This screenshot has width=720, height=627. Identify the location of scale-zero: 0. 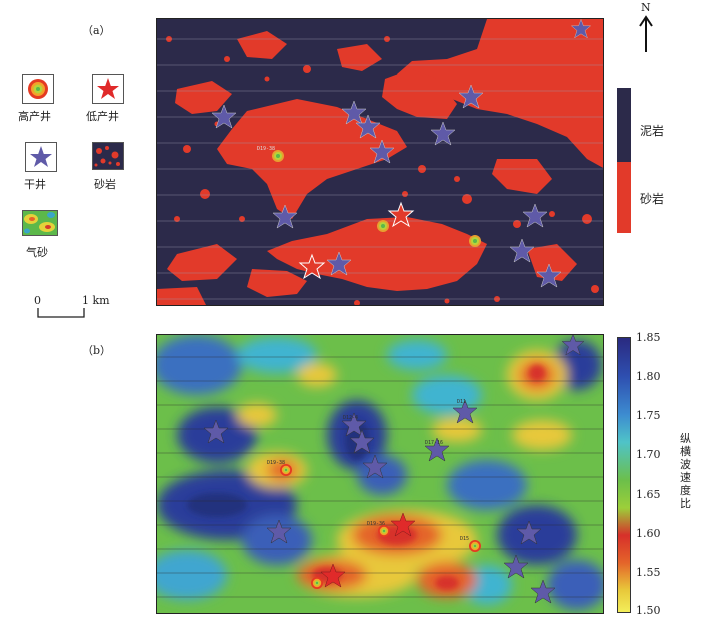
(37, 300).